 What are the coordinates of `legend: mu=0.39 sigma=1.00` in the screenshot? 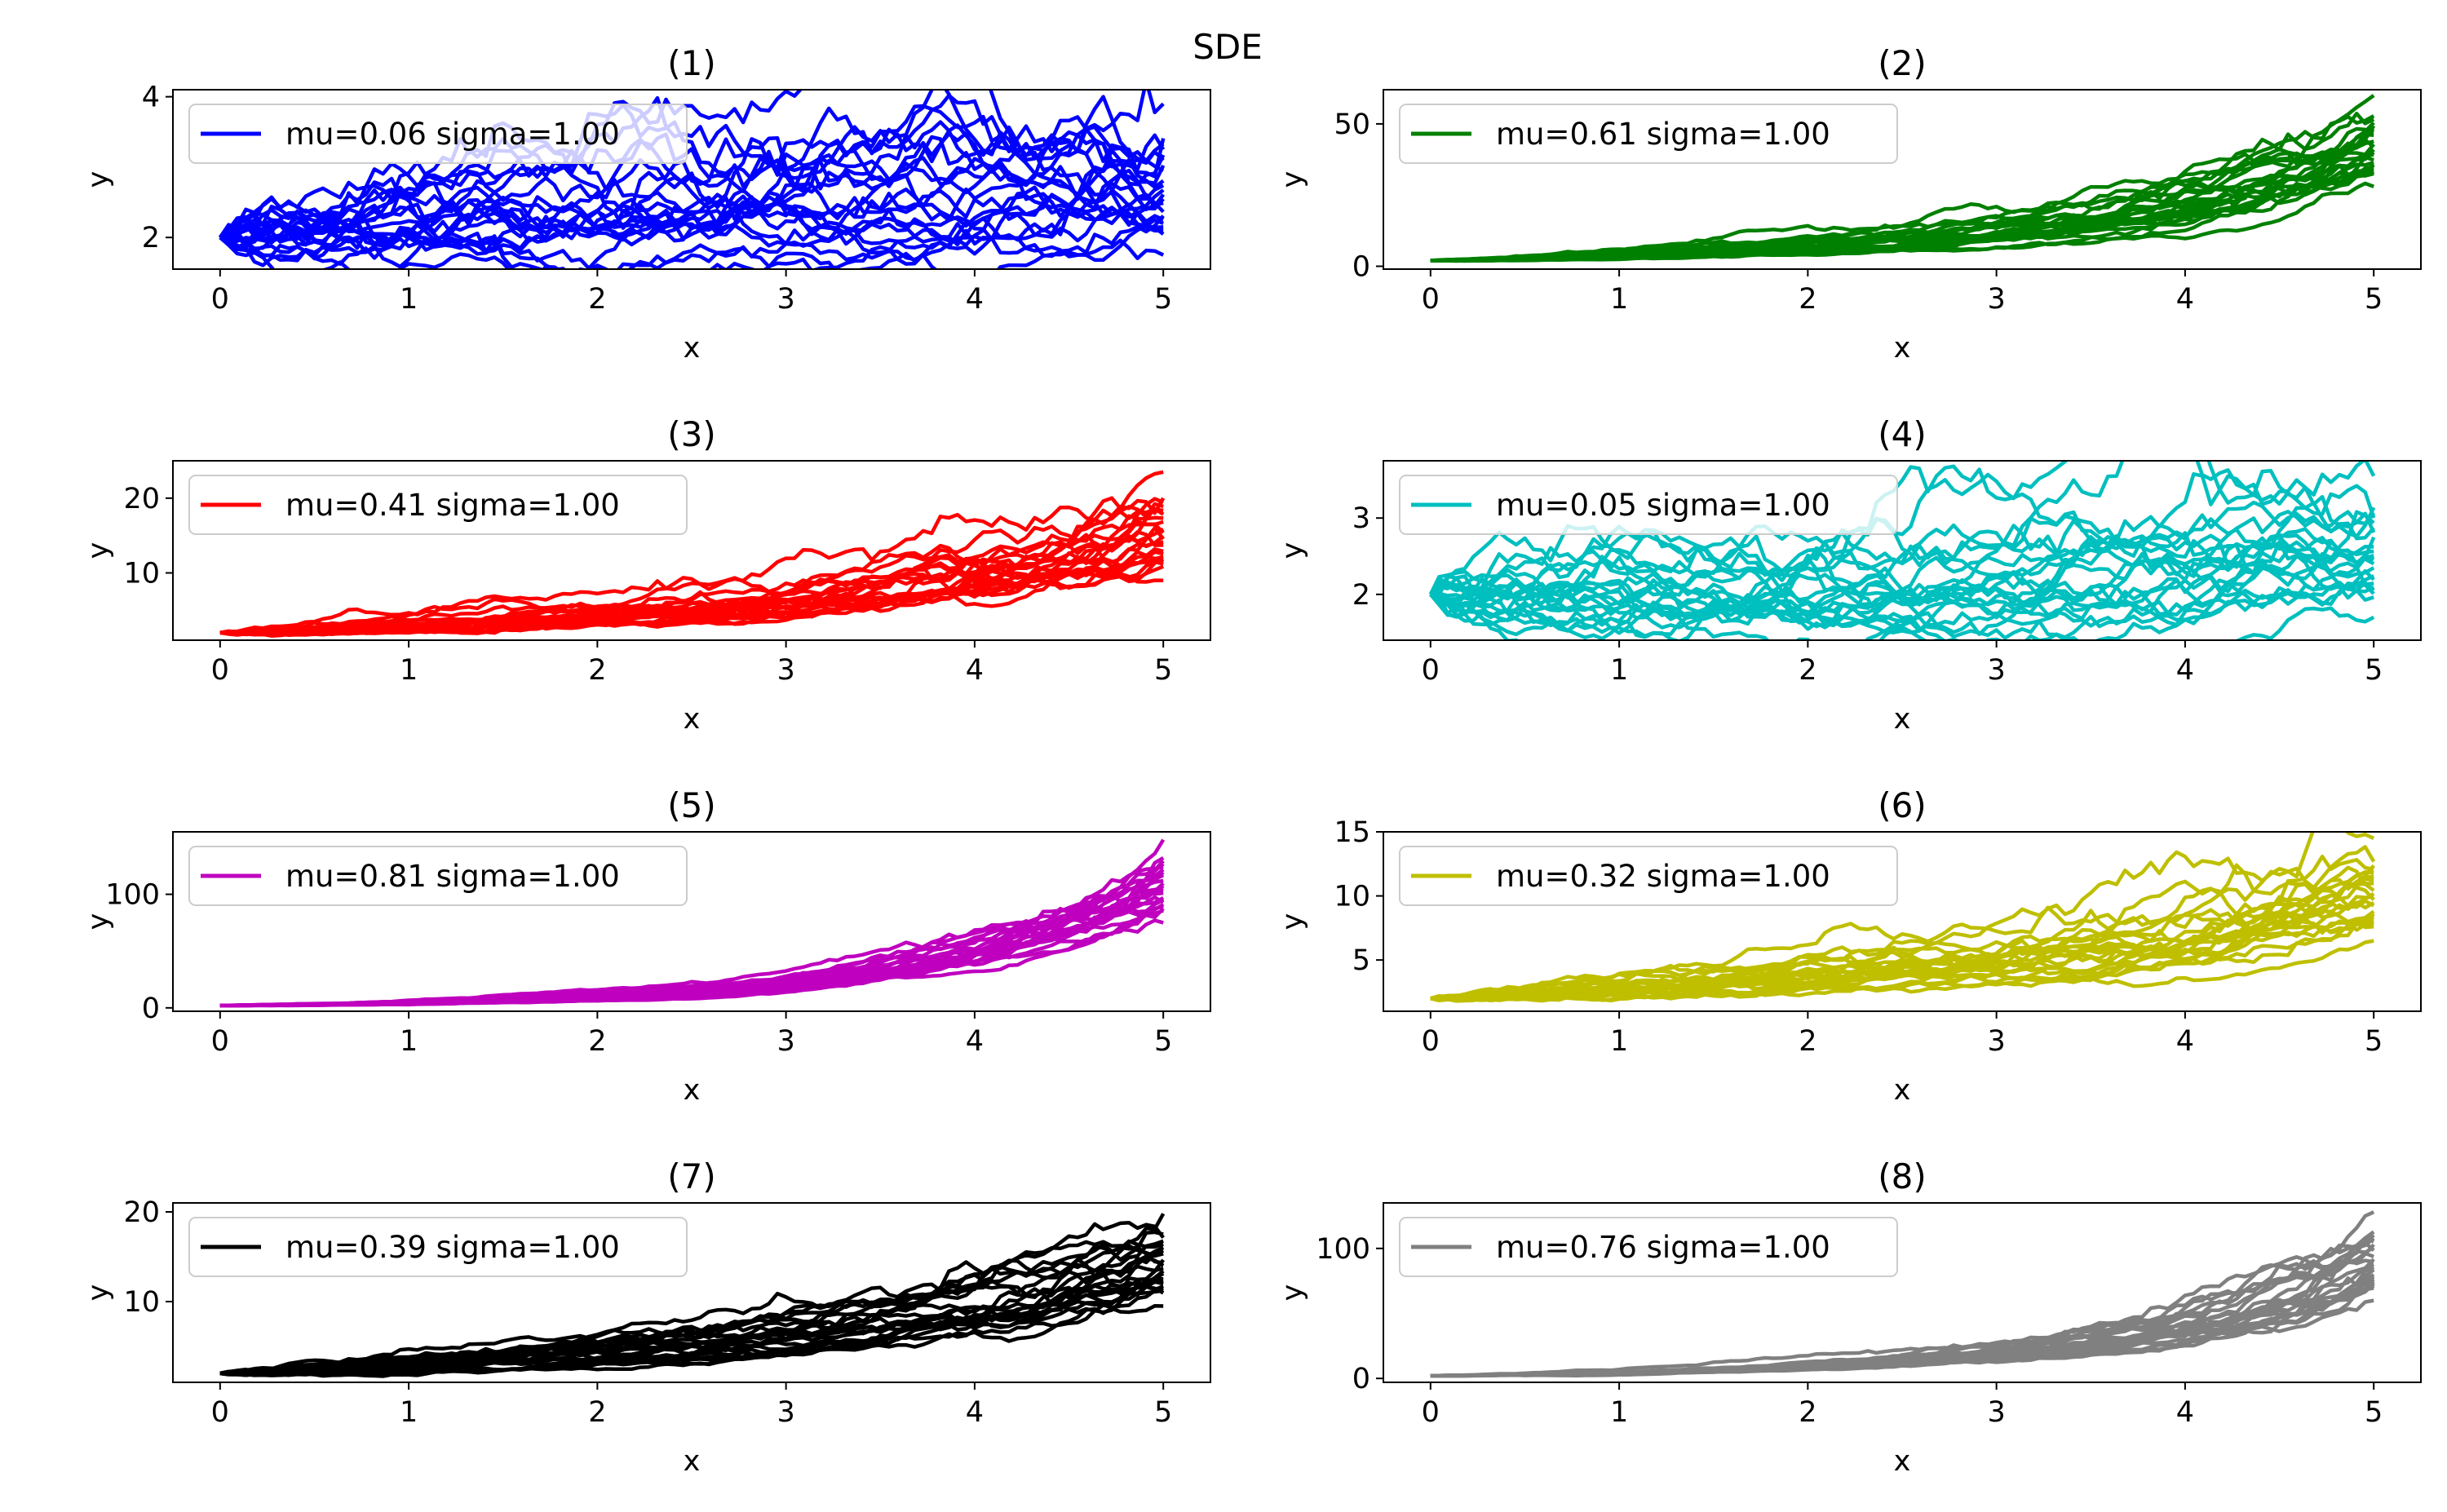 It's located at (438, 1247).